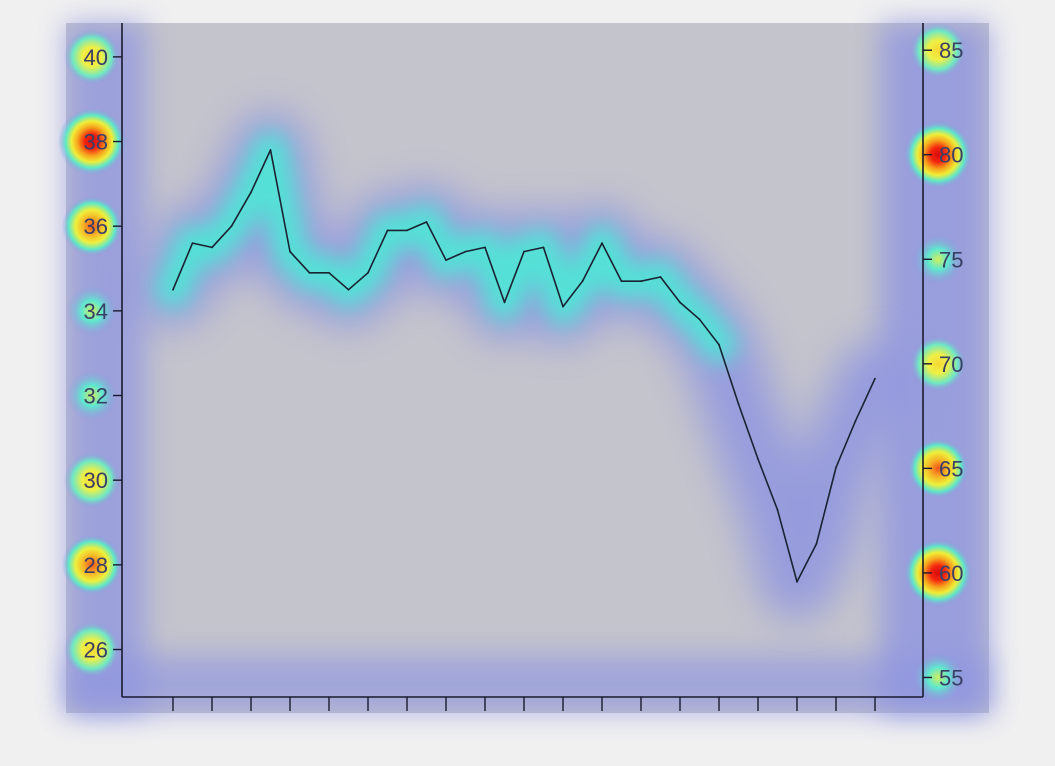 This screenshot has height=766, width=1055. Describe the element at coordinates (96, 311) in the screenshot. I see `left-tick-label: 34` at that location.